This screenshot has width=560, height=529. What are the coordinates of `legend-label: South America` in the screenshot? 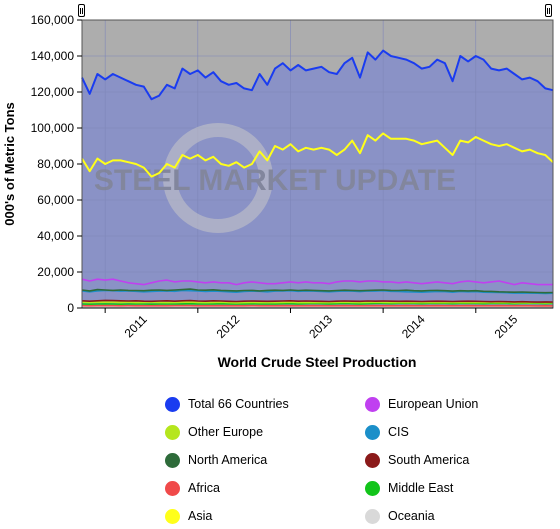 It's located at (429, 460).